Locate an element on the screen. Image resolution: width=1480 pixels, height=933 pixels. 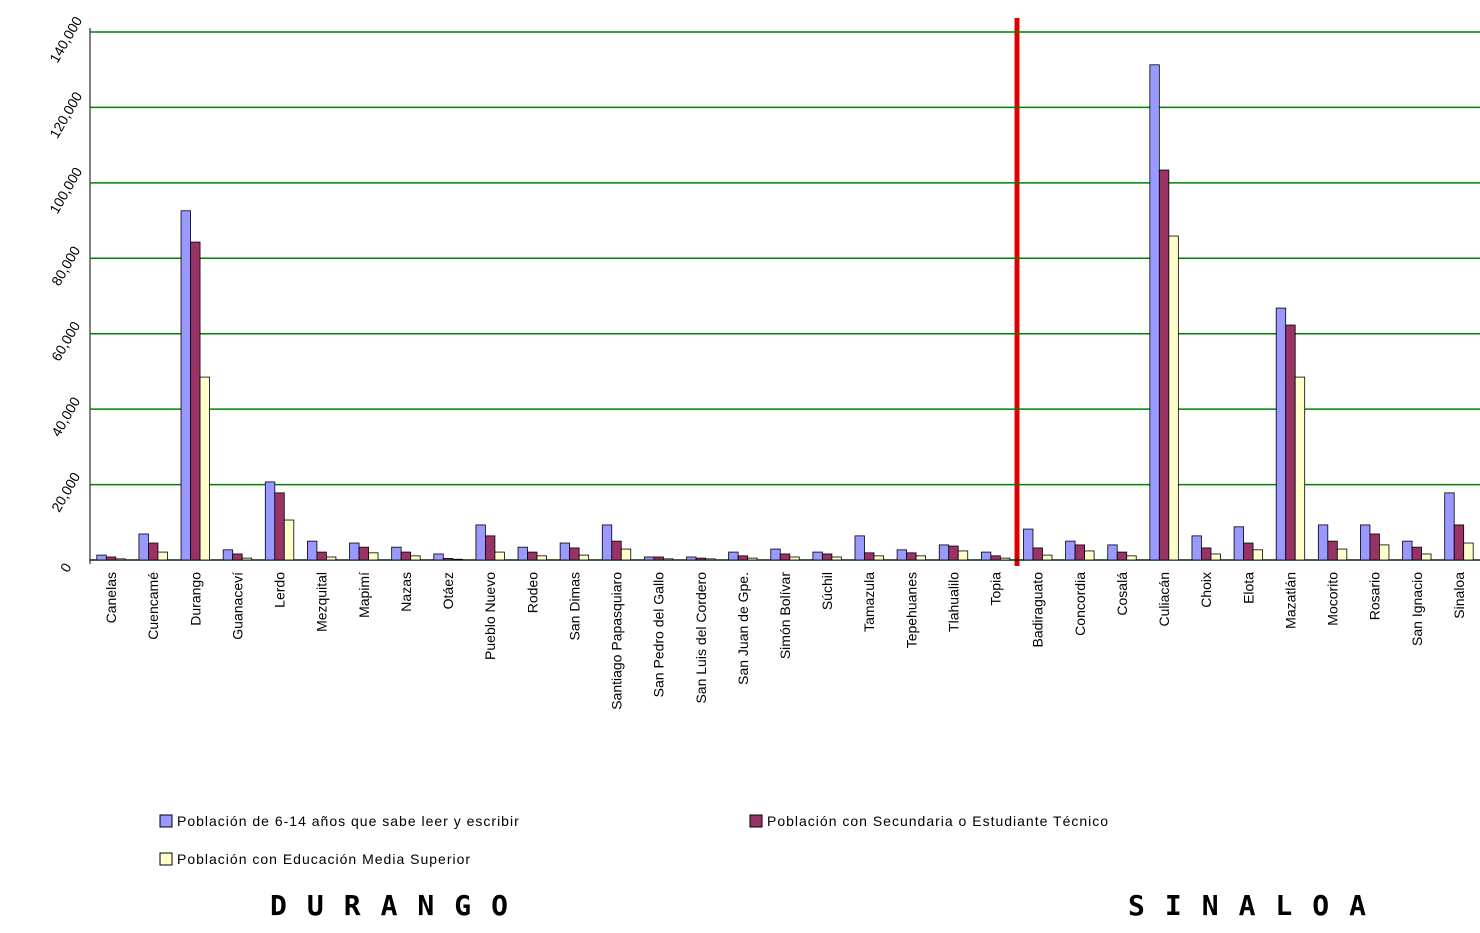
x-tick-label: Tepehuanes is located at coordinates (911, 610).